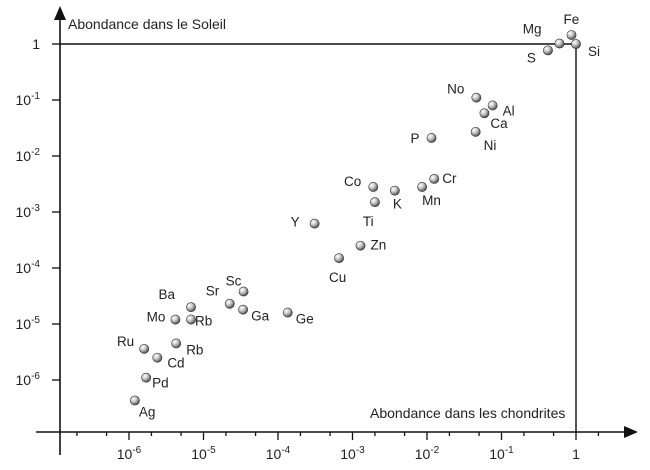  I want to click on y-tick-label-base: 1, so click(36, 44).